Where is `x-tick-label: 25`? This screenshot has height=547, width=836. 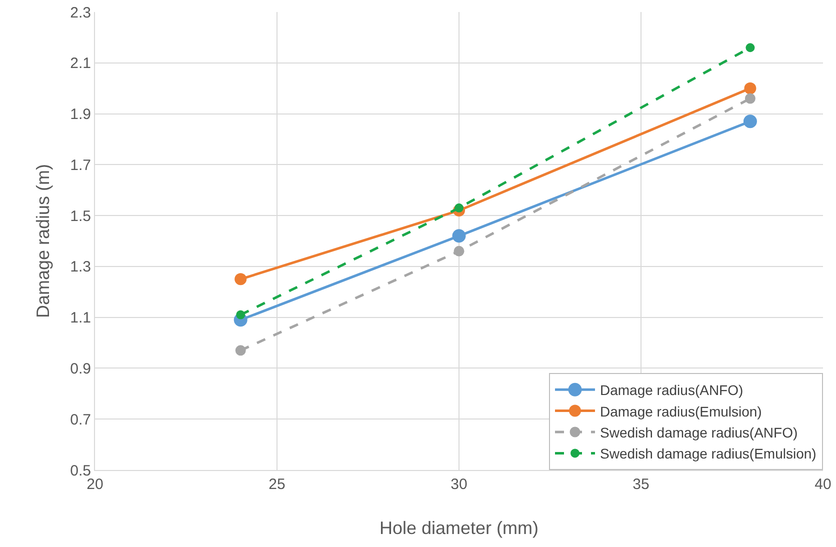
x-tick-label: 25 is located at coordinates (277, 484).